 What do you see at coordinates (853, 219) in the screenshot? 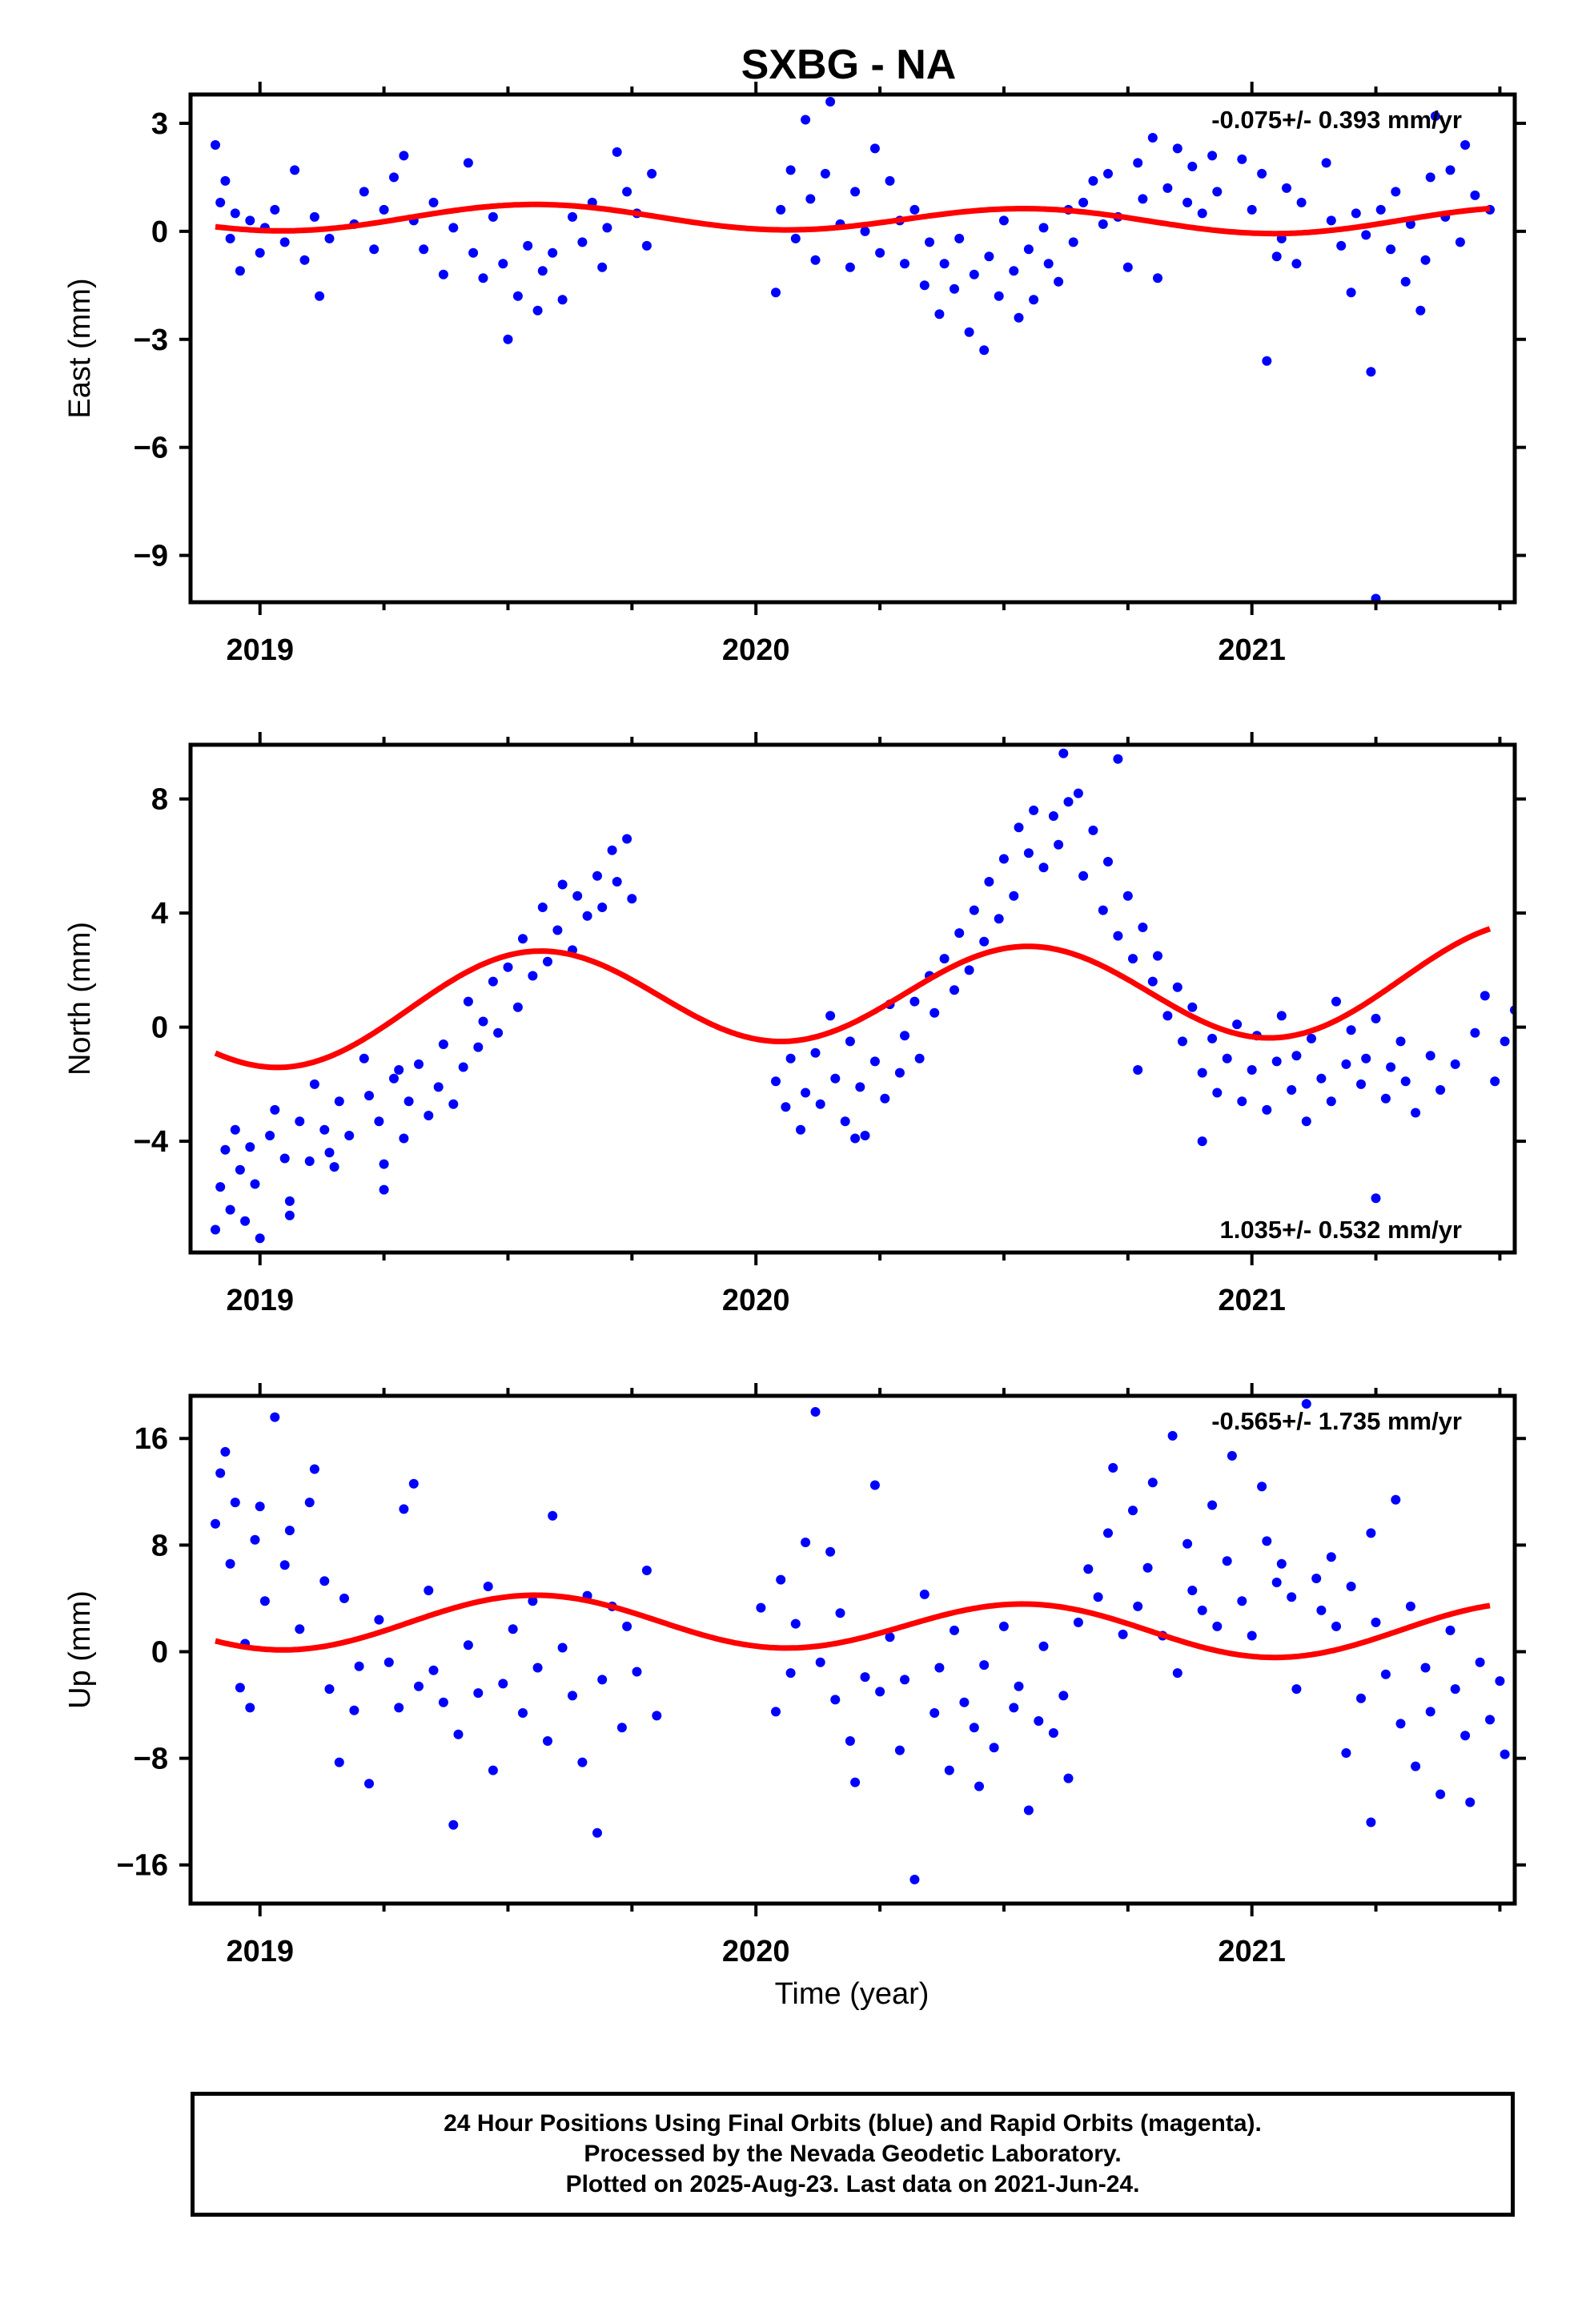
I see `model-curve` at bounding box center [853, 219].